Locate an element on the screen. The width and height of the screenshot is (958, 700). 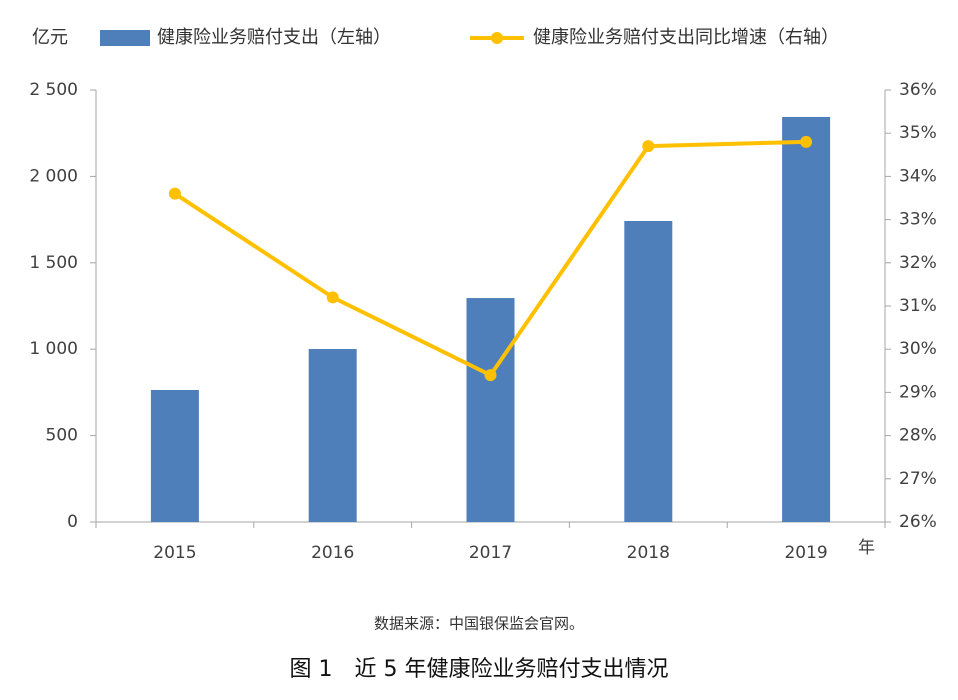
y-tick-label: 0 is located at coordinates (72, 522).